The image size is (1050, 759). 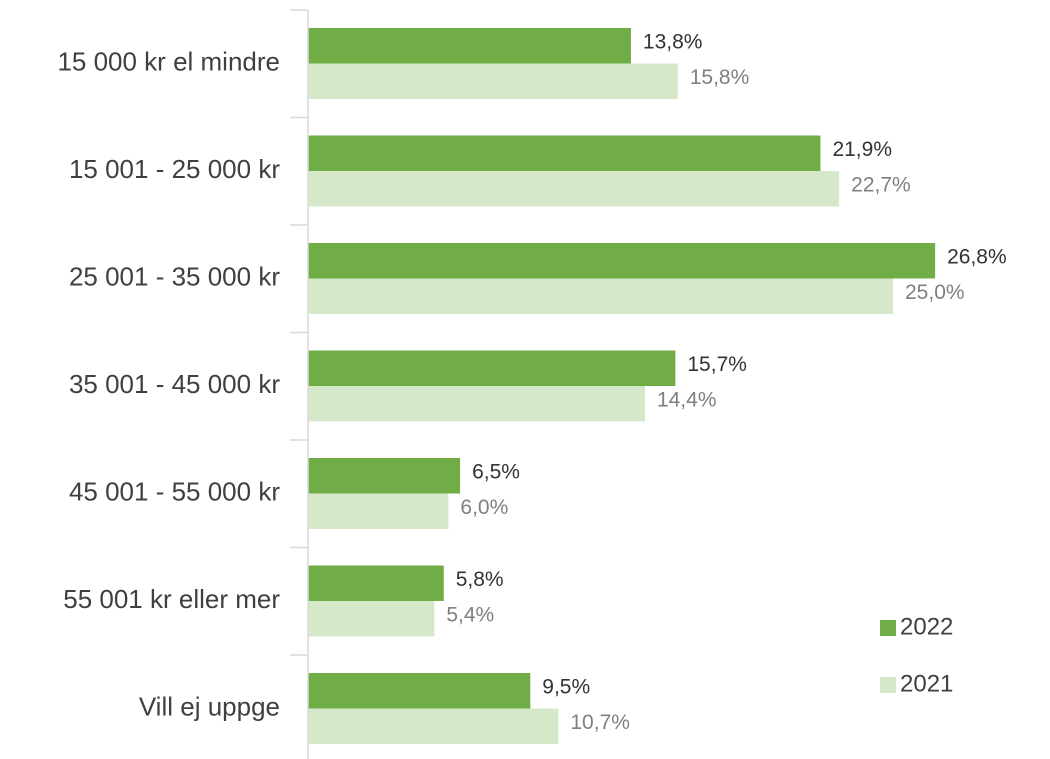 What do you see at coordinates (484, 507) in the screenshot?
I see `value-label: 6,0%` at bounding box center [484, 507].